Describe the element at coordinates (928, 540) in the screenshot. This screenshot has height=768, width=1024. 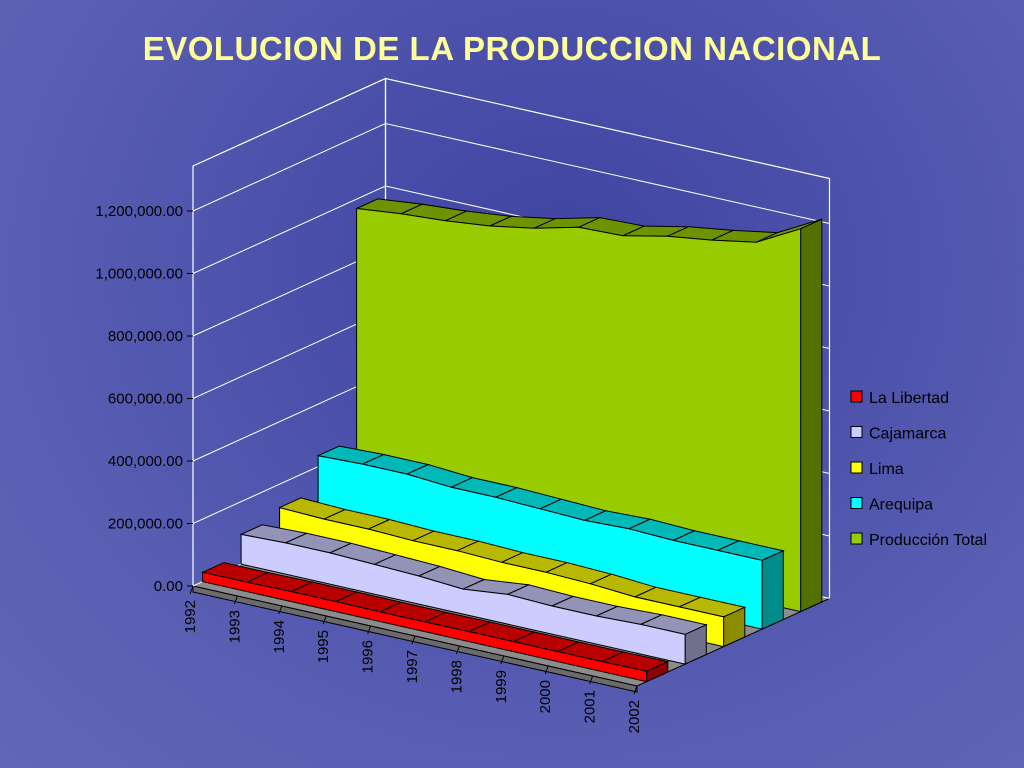
I see `legend-label: Producción Total` at that location.